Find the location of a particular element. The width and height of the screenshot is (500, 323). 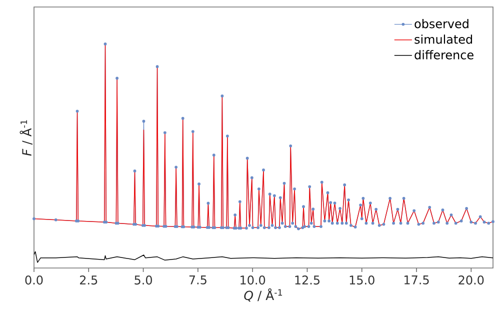

x-tick-label: 2.5 is located at coordinates (89, 280).